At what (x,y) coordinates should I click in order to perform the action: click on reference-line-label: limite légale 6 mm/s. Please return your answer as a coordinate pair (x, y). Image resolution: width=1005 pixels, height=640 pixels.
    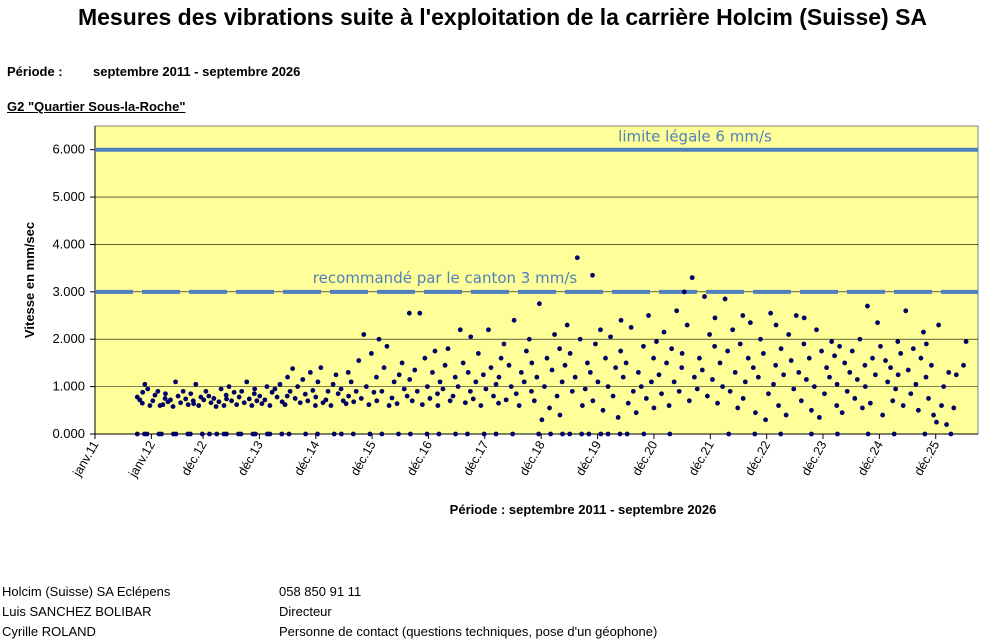
    Looking at the image, I should click on (695, 137).